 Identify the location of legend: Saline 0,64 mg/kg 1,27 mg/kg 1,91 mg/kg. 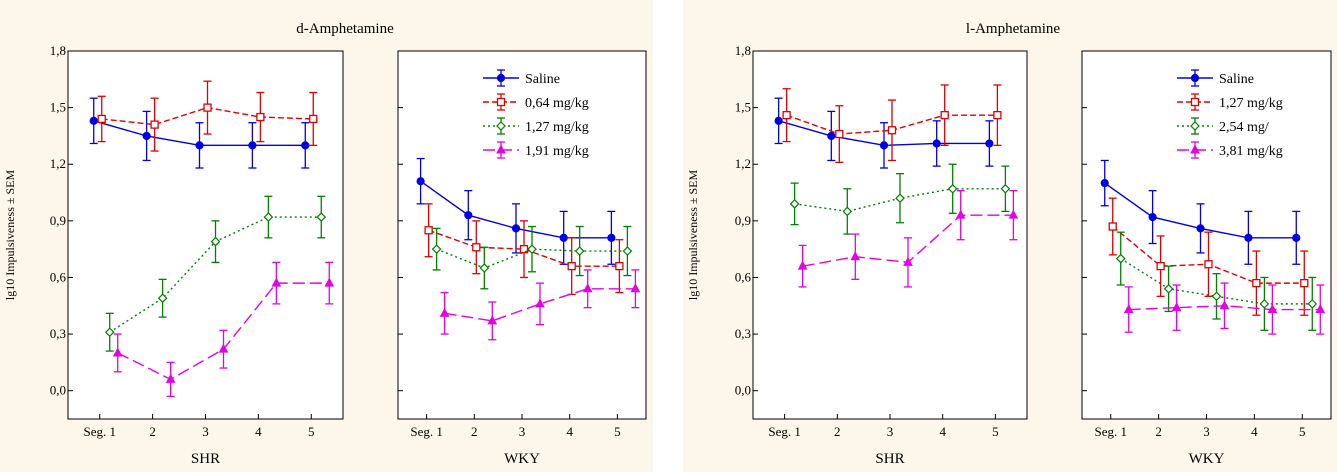
(536, 114).